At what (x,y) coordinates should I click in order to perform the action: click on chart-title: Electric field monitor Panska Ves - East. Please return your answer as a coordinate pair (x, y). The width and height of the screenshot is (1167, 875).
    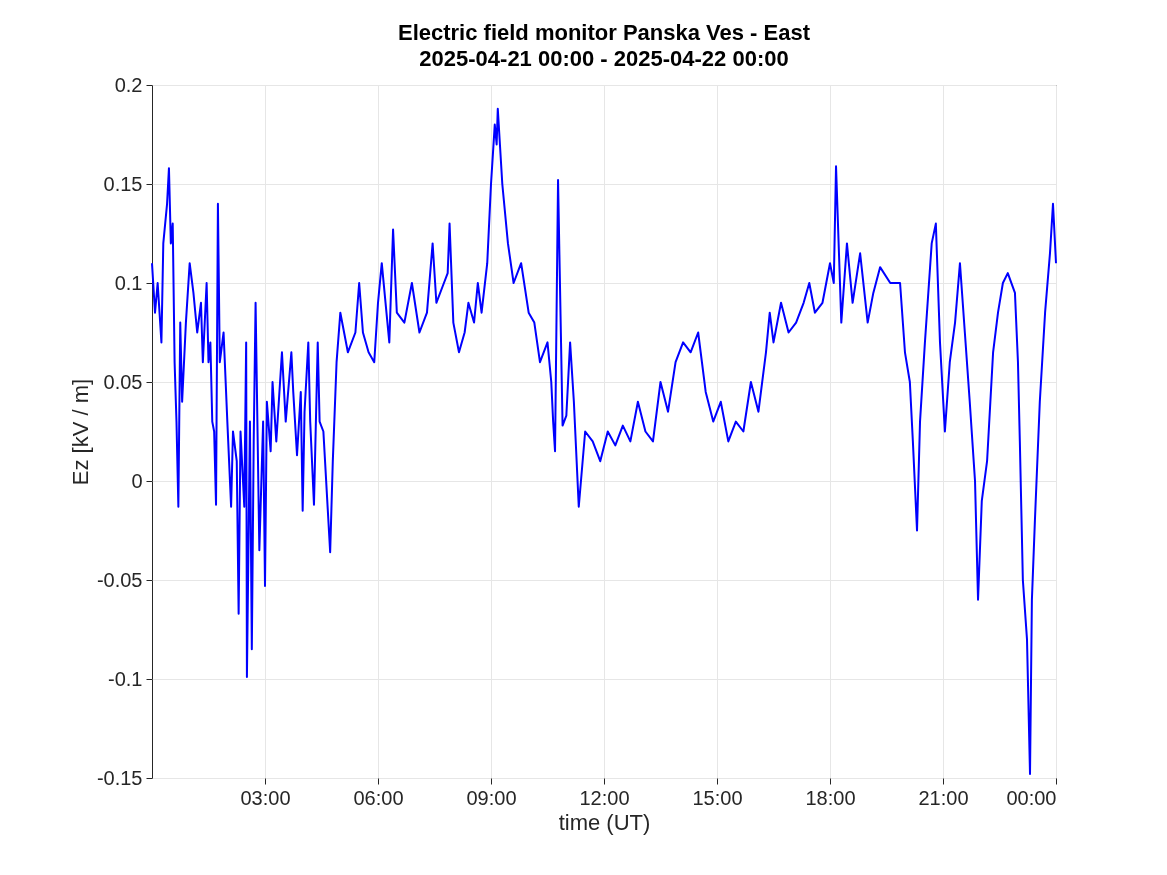
    Looking at the image, I should click on (604, 32).